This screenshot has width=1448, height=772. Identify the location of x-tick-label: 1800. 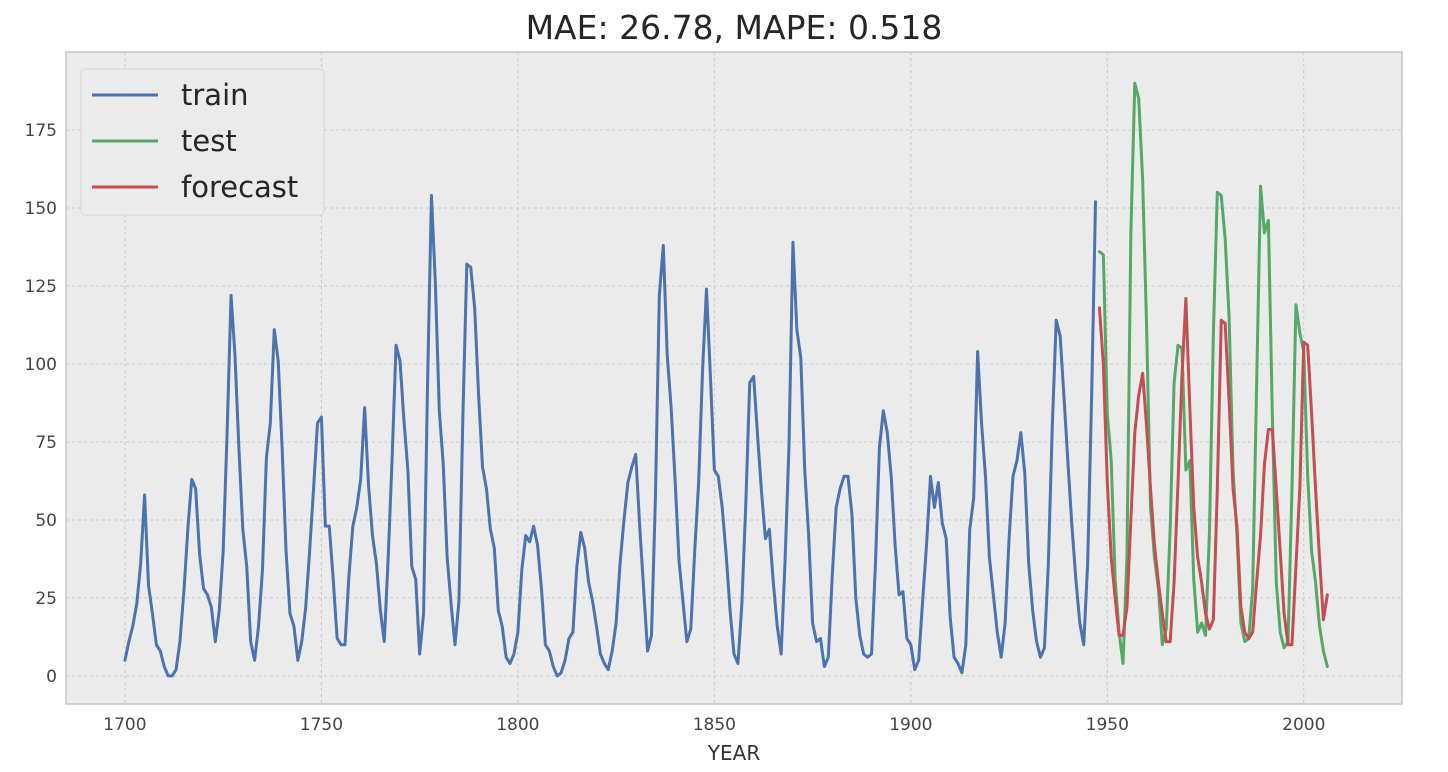
(517, 725).